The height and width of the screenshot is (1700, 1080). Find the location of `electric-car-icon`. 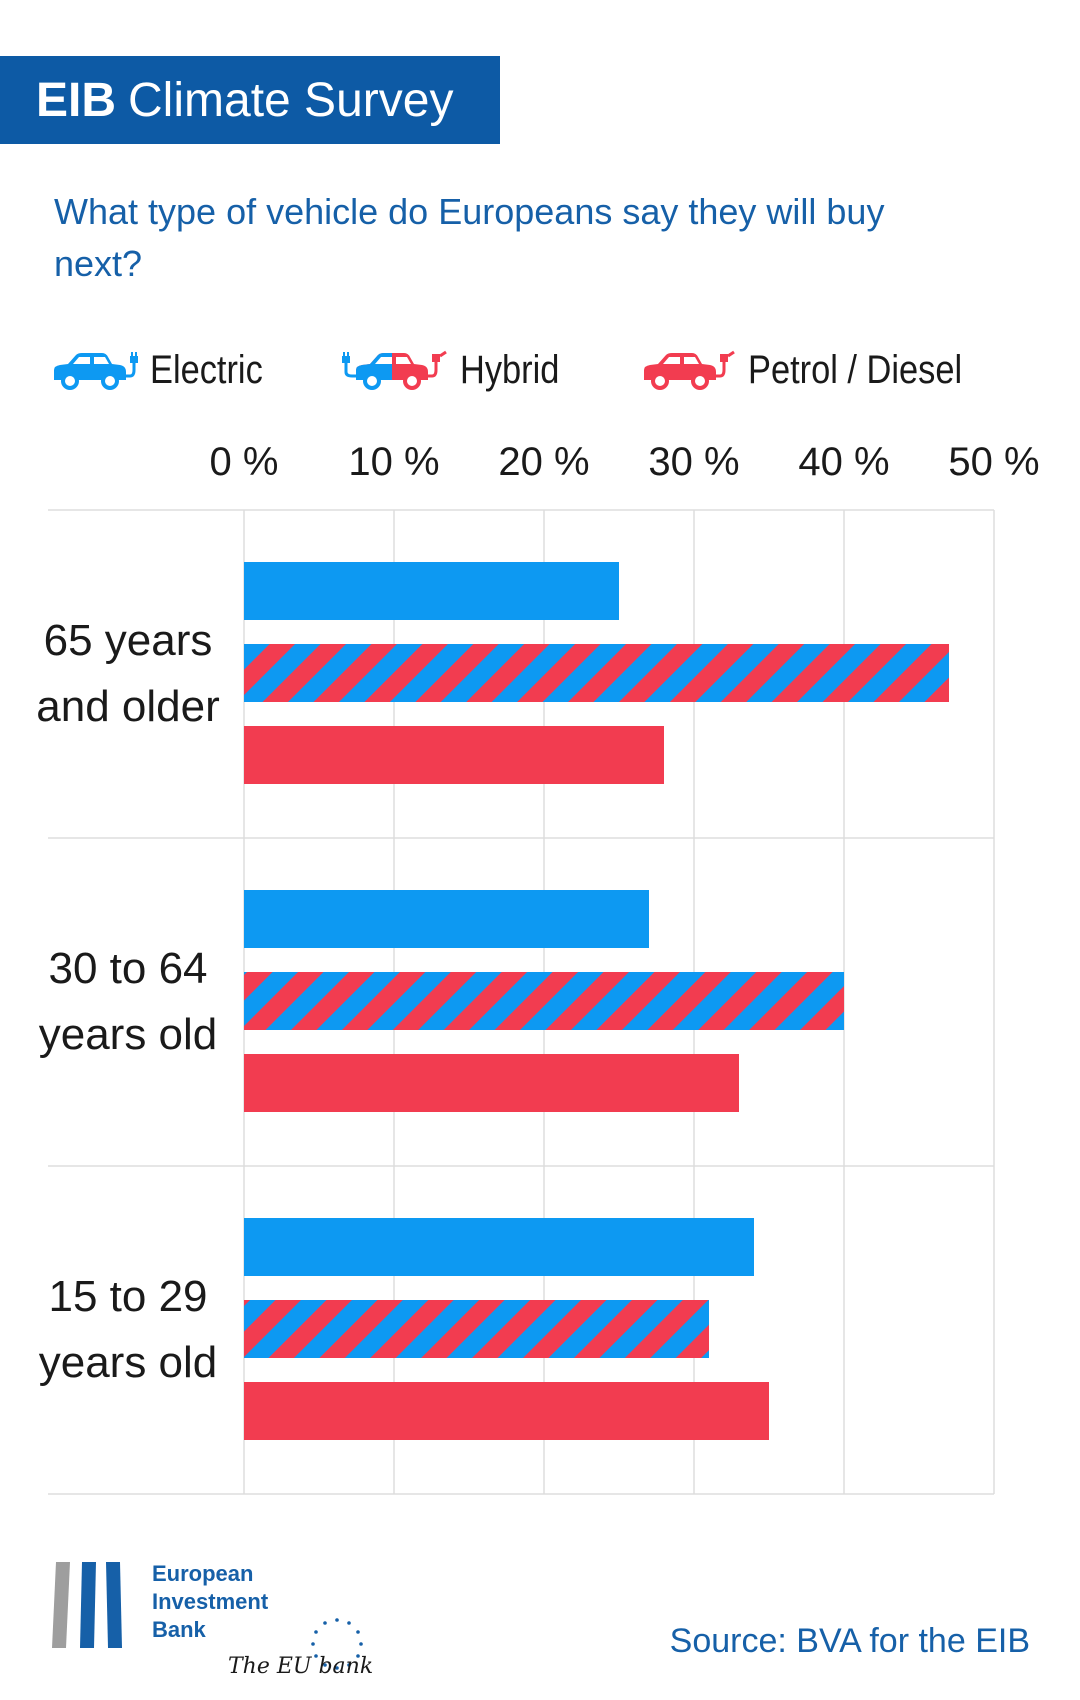

electric-car-icon is located at coordinates (96, 371).